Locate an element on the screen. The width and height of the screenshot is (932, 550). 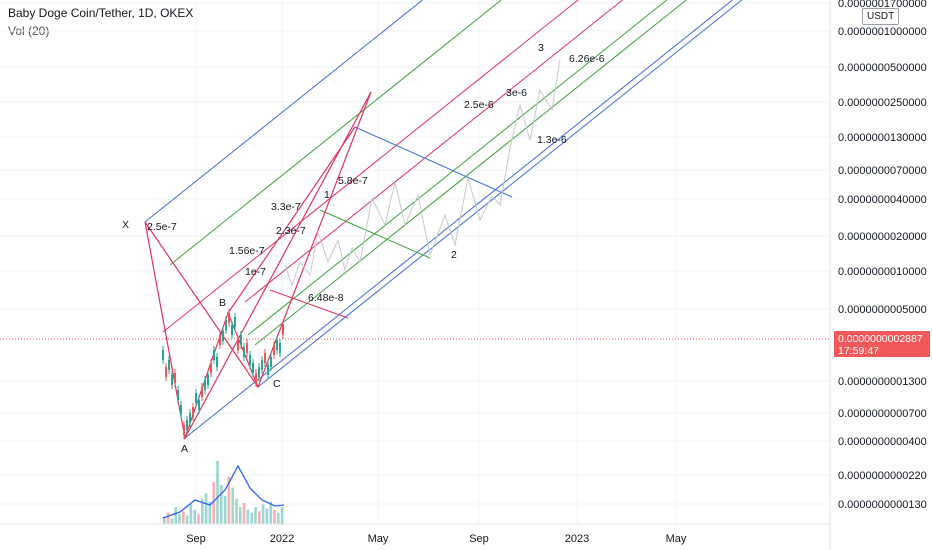
pattern-point-label: 1 is located at coordinates (327, 195).